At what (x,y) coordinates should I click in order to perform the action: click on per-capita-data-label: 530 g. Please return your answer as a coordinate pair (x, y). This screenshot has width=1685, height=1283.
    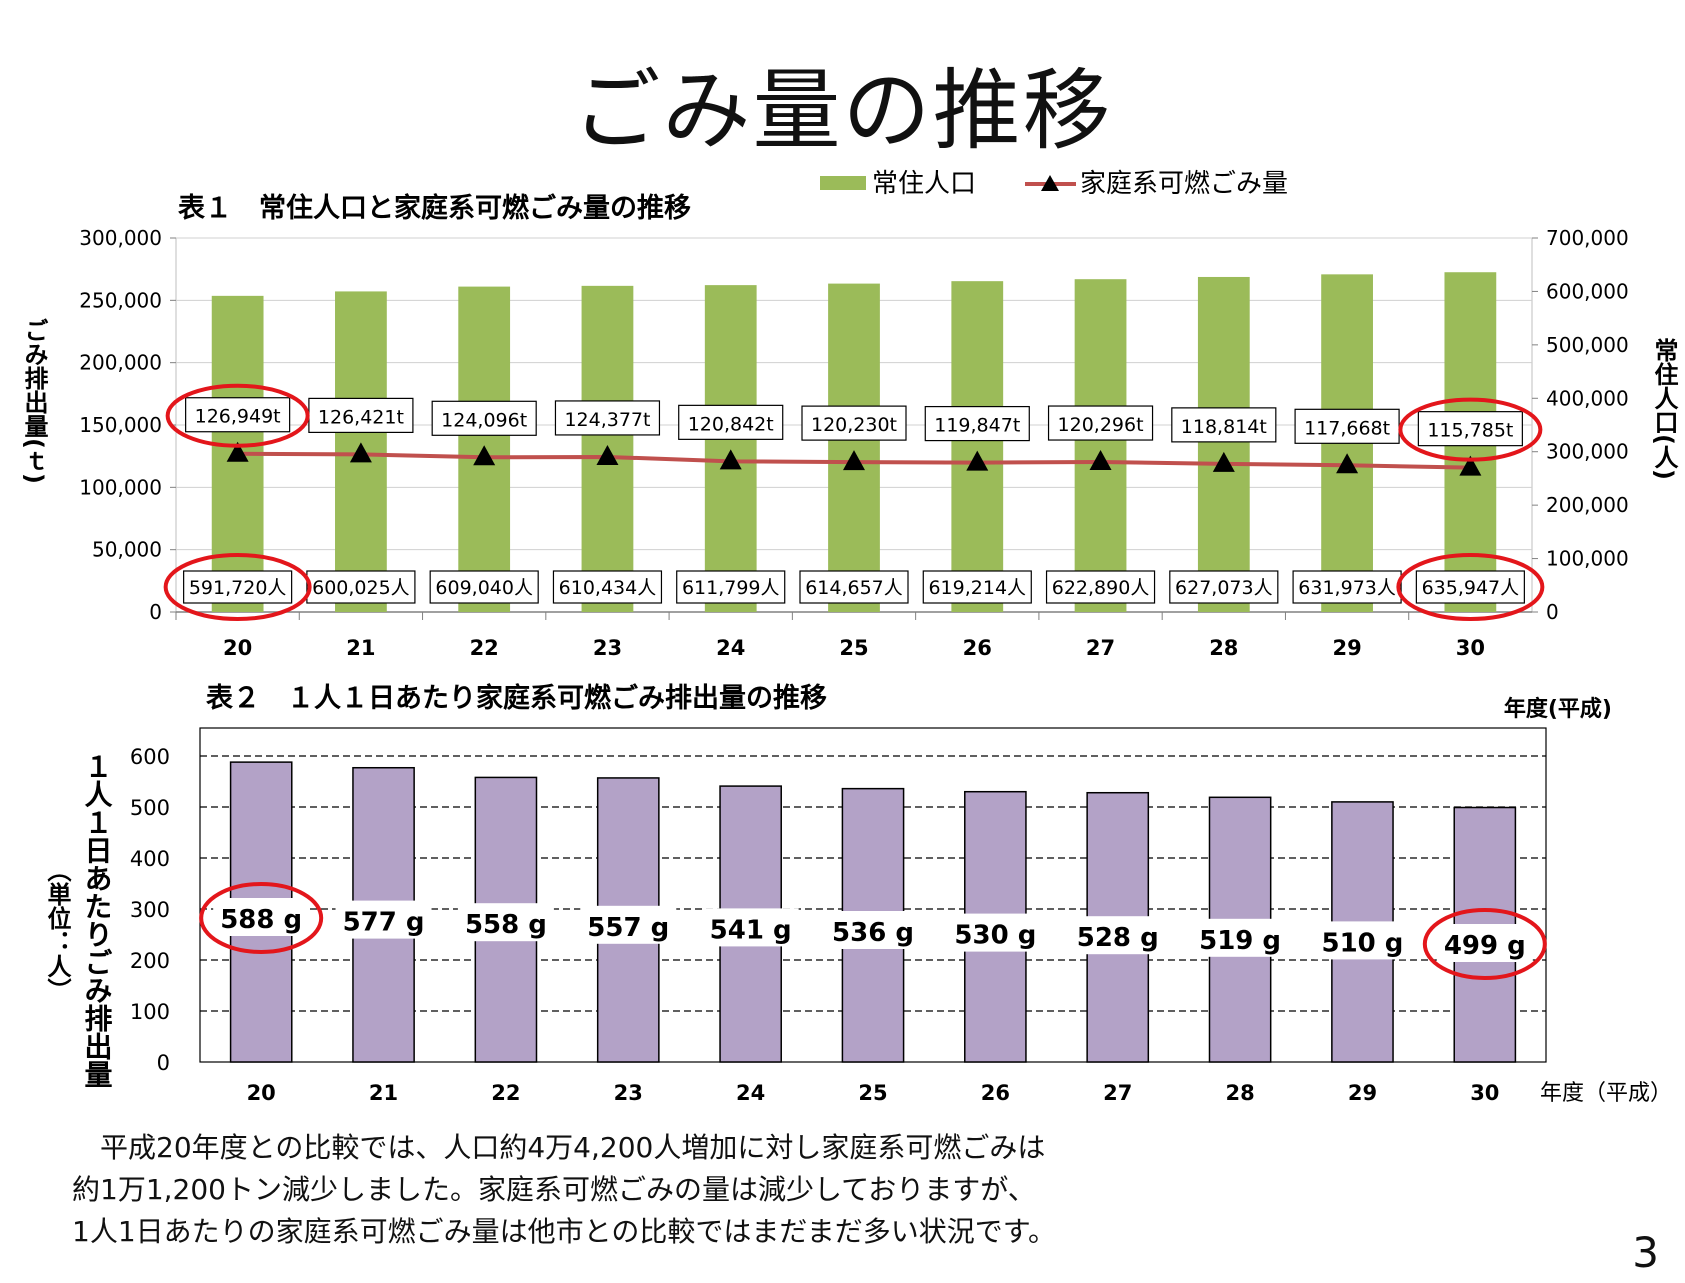
    Looking at the image, I should click on (995, 936).